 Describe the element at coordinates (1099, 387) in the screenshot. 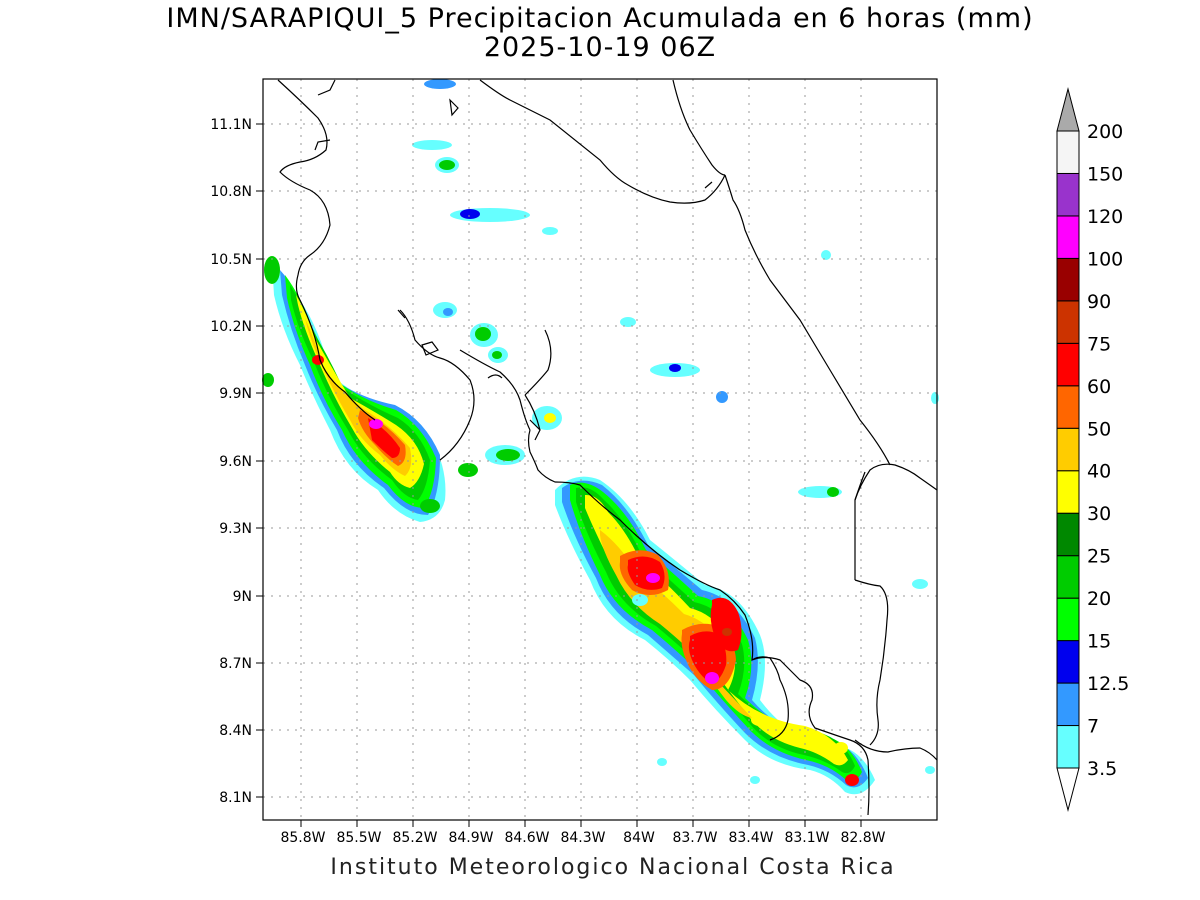

I see `colorbar-label: 60` at that location.